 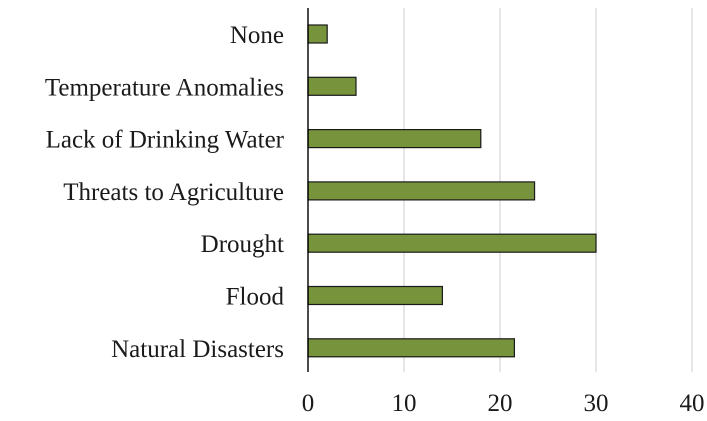 What do you see at coordinates (404, 403) in the screenshot?
I see `x-tick-label: 10` at bounding box center [404, 403].